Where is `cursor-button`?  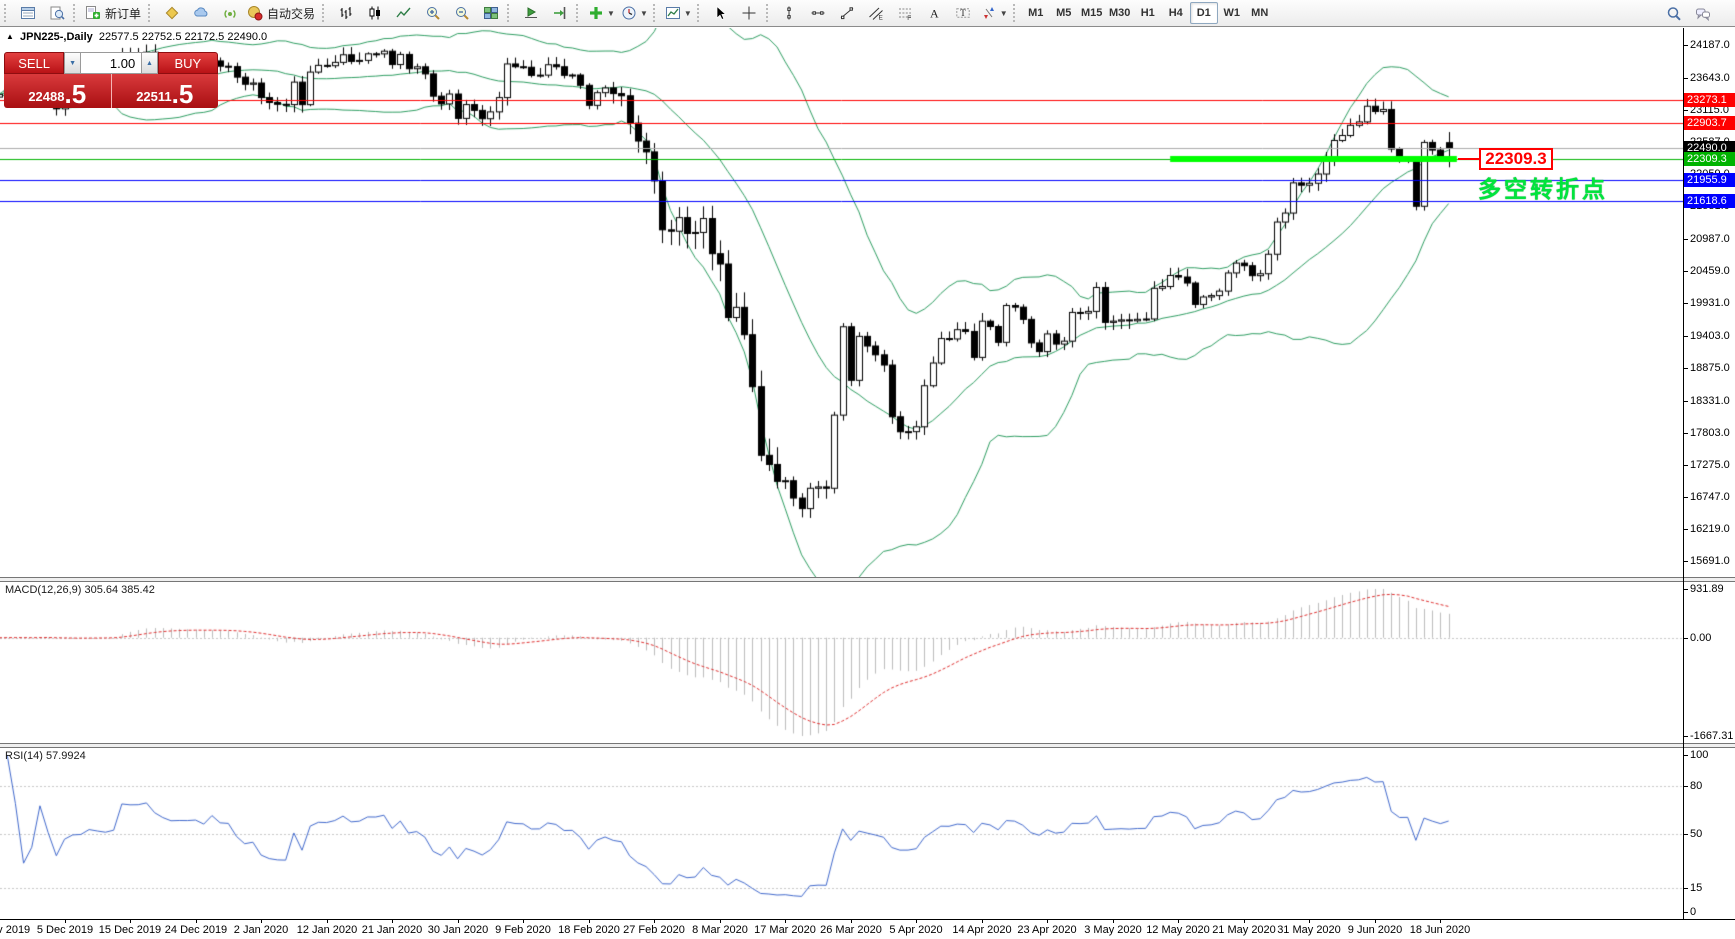
cursor-button is located at coordinates (720, 13).